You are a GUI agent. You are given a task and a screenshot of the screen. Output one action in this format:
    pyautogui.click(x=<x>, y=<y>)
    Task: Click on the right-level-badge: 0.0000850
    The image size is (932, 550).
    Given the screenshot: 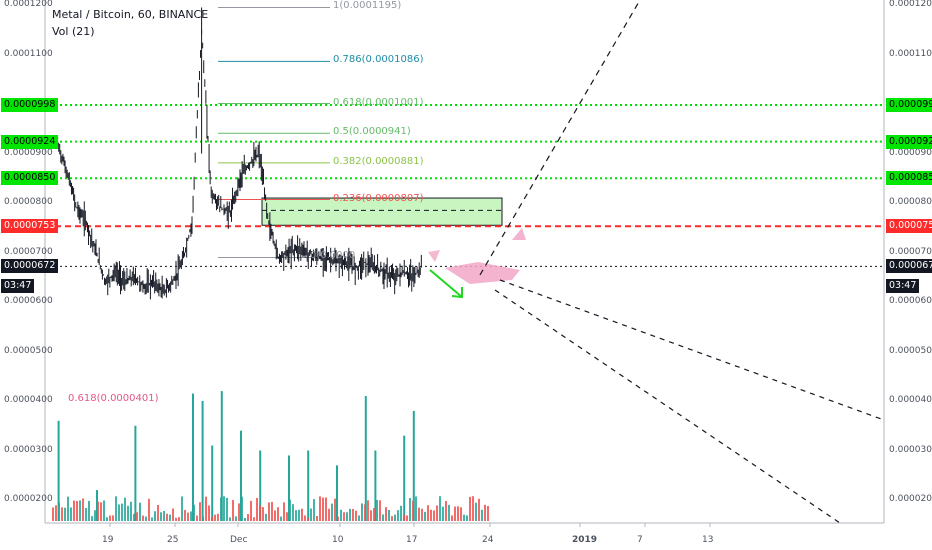 What is the action you would take?
    pyautogui.click(x=909, y=178)
    